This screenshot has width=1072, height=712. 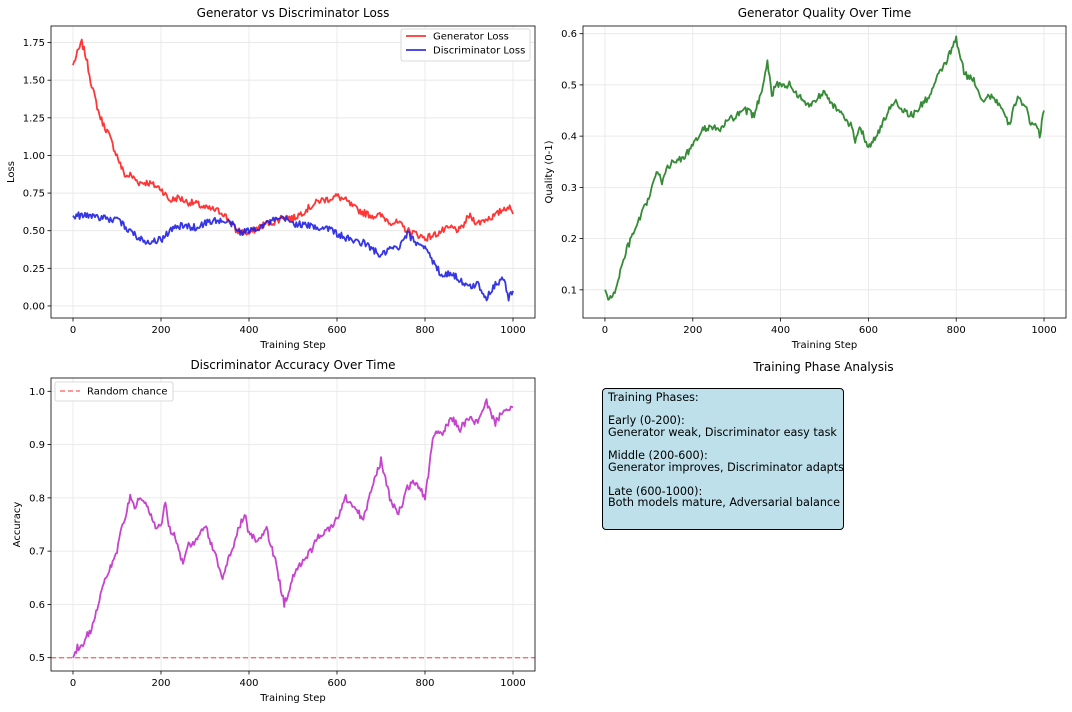 What do you see at coordinates (37, 552) in the screenshot?
I see `y-tick-label: 0.7` at bounding box center [37, 552].